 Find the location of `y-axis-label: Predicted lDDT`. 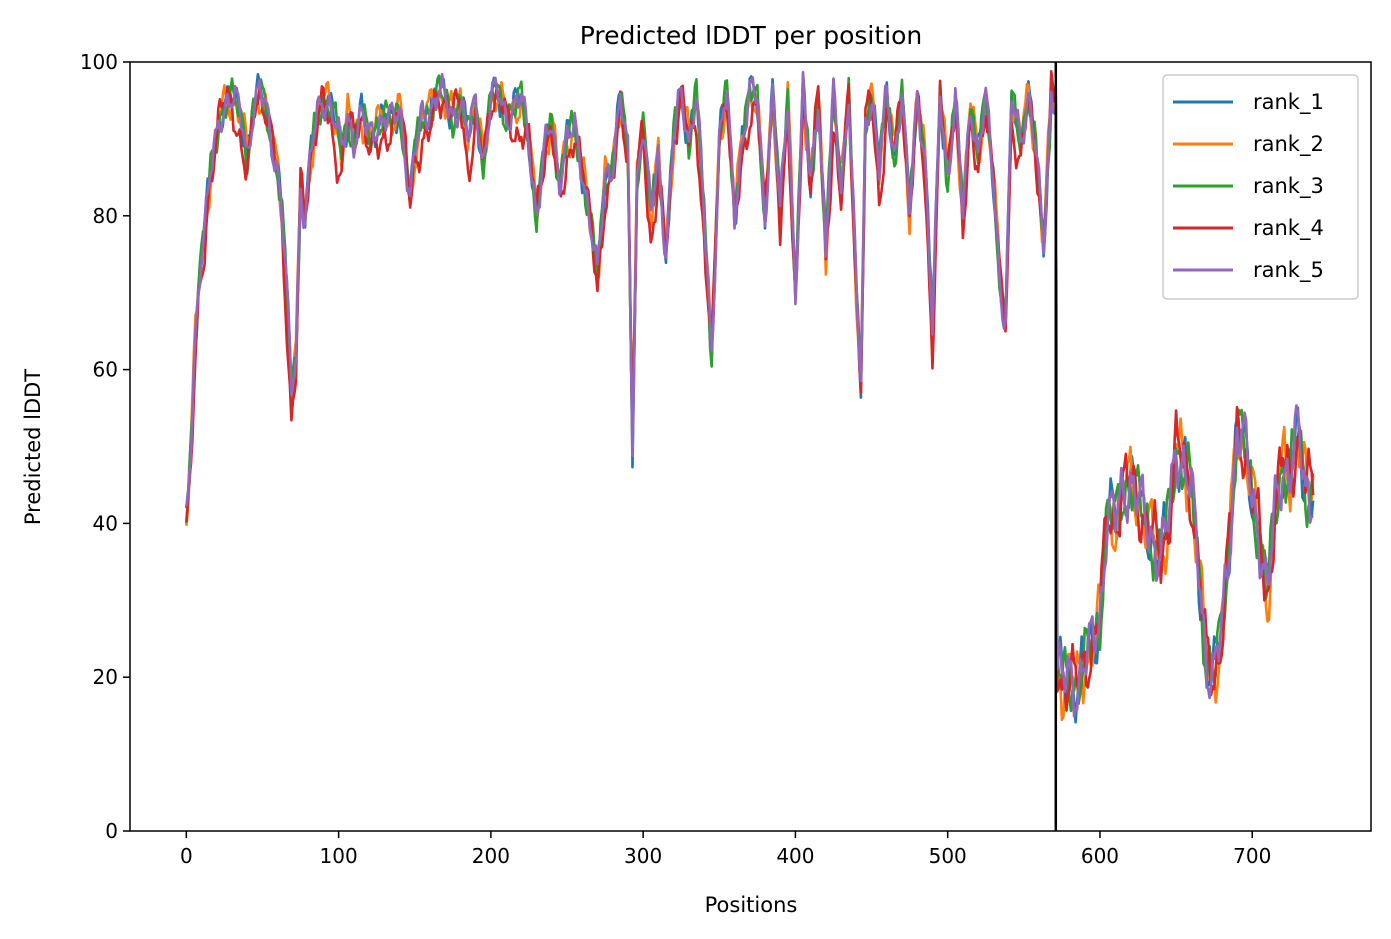

y-axis-label: Predicted lDDT is located at coordinates (33, 447).